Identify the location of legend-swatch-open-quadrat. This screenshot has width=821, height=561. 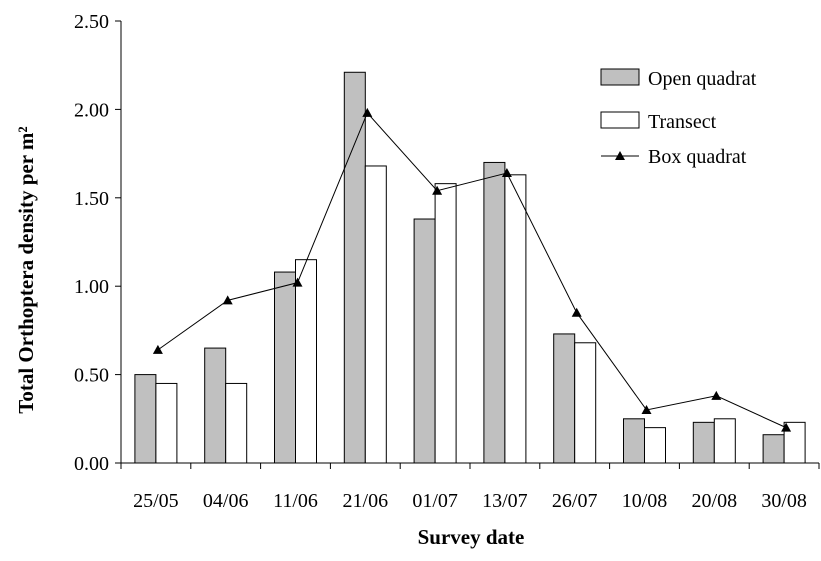
(620, 77).